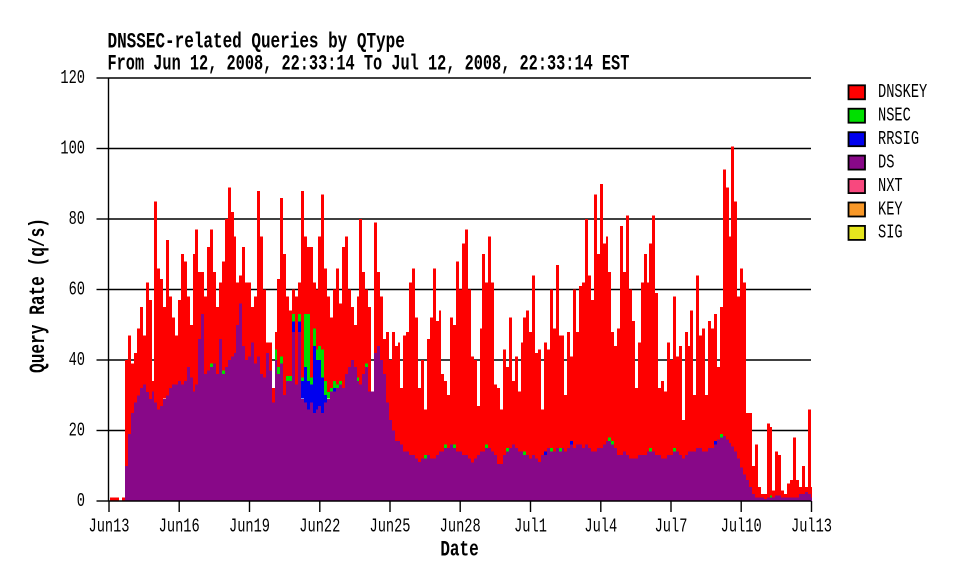 This screenshot has width=961, height=587. What do you see at coordinates (72, 78) in the screenshot?
I see `svg-text: 120` at bounding box center [72, 78].